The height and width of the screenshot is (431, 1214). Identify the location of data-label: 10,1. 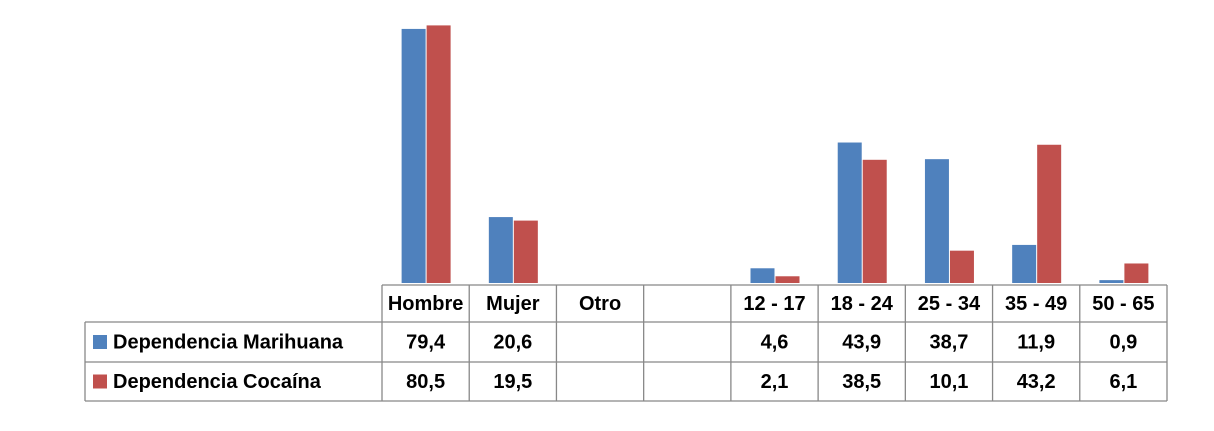
(948, 382).